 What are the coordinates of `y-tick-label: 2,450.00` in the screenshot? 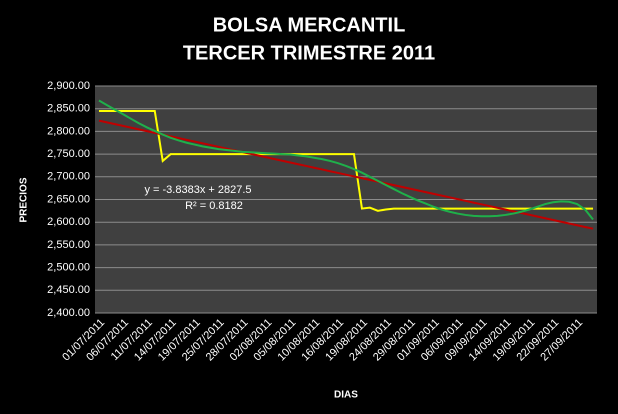 It's located at (68, 290).